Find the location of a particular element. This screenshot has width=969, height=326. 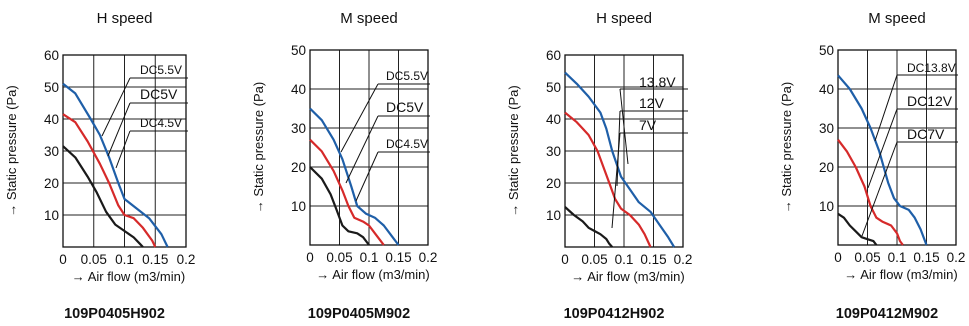

model-name: 109P0405M902 is located at coordinates (359, 314).